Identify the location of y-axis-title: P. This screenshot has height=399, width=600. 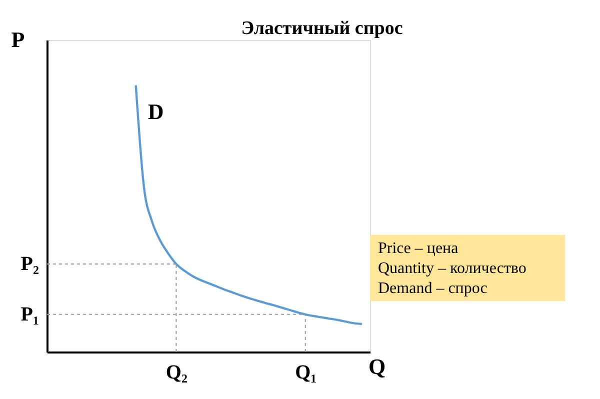
(18, 39).